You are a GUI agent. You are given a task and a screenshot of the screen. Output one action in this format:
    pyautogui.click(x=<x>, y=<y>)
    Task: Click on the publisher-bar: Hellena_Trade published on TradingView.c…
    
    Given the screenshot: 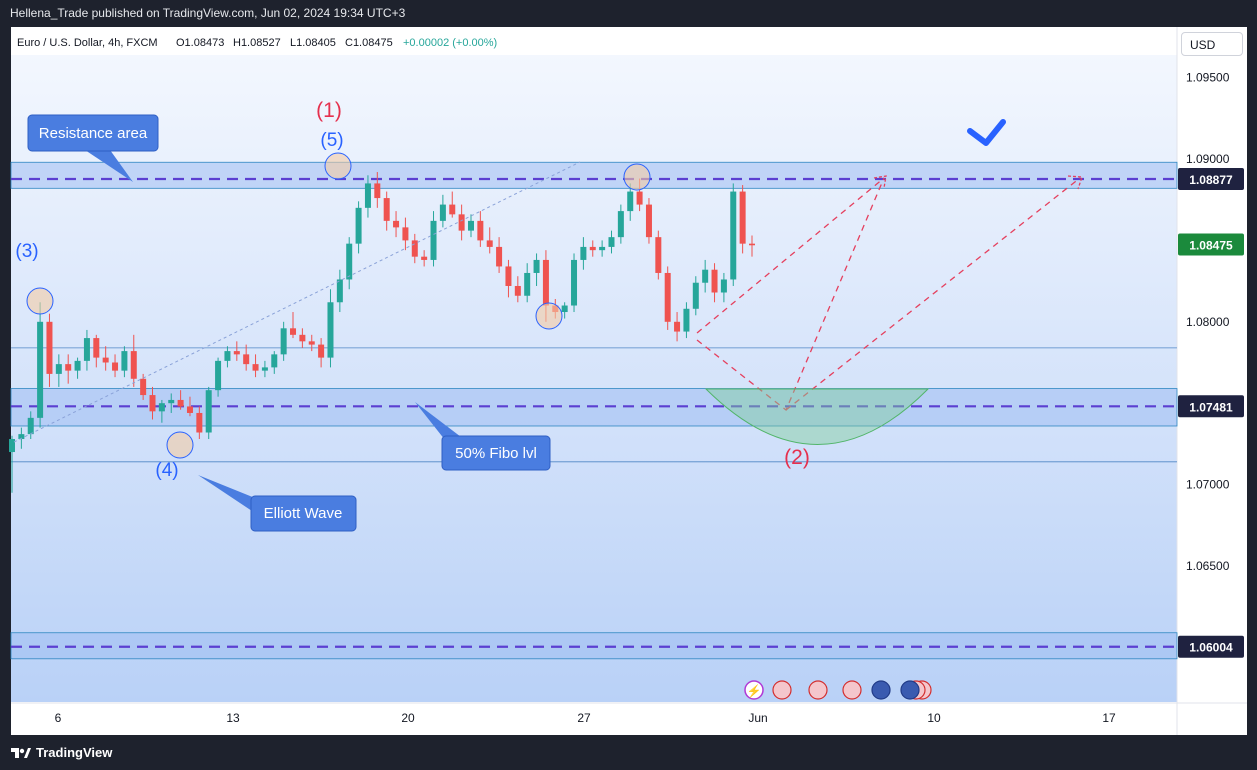 What is the action you would take?
    pyautogui.click(x=628, y=13)
    